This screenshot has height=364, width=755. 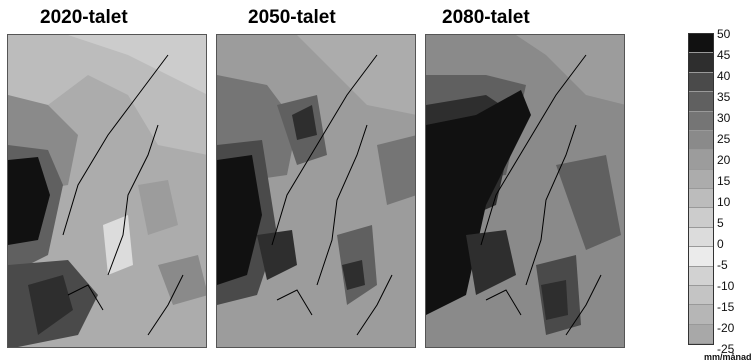 I want to click on legend-tick-label: 40, so click(x=724, y=76).